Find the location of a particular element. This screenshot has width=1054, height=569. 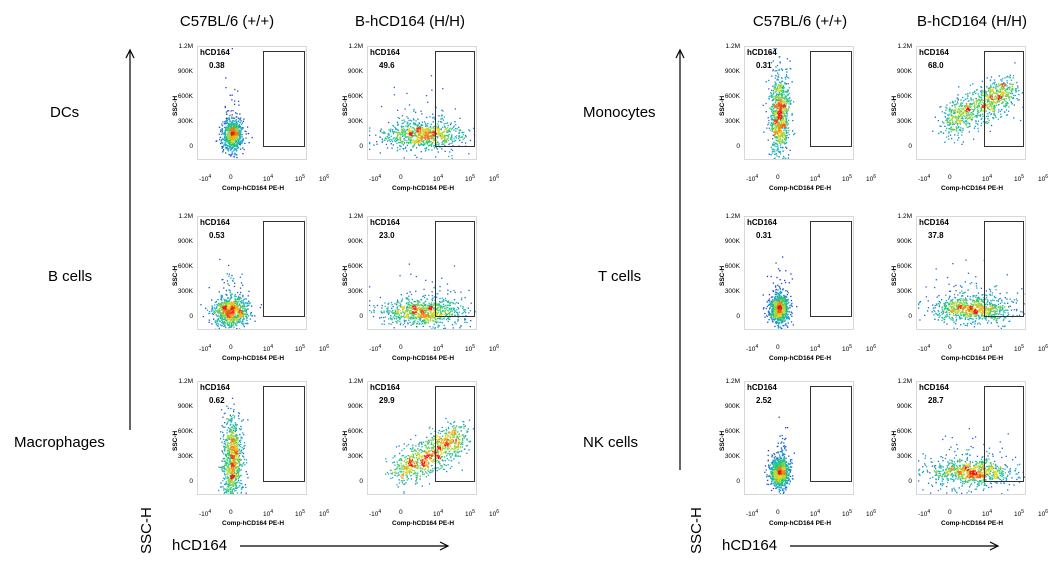

x-tick-base: 0 is located at coordinates (401, 347).